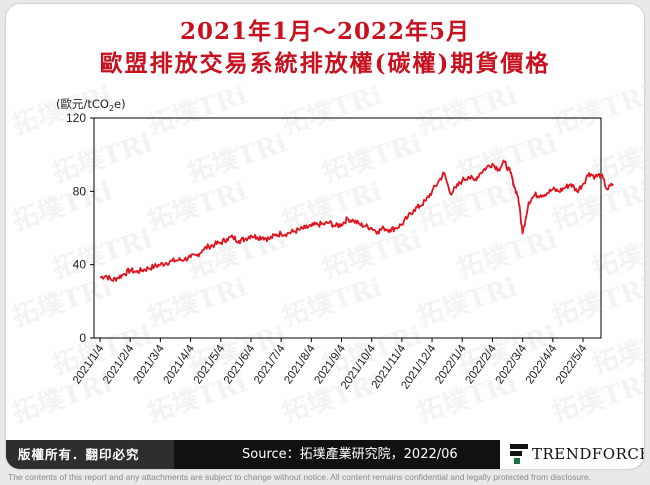  Describe the element at coordinates (588, 454) in the screenshot. I see `trendforce-logo-text: TRENDFORCE` at that location.